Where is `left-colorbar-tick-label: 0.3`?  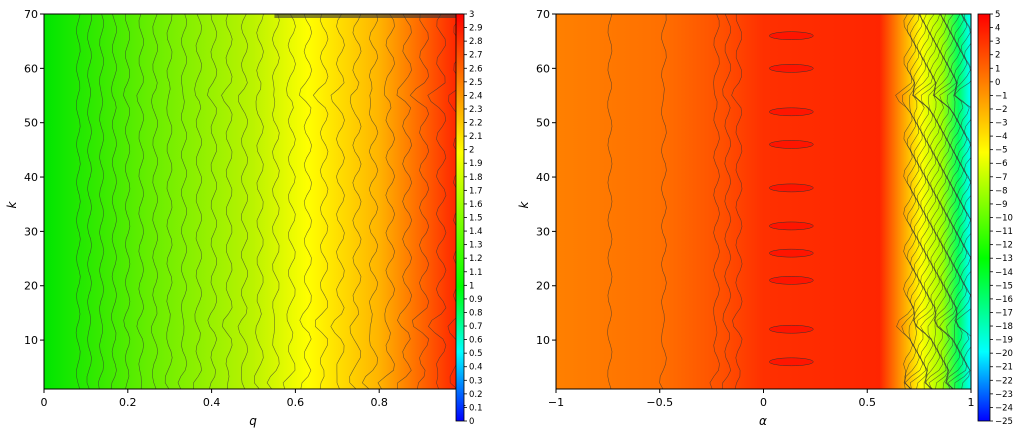 left-colorbar-tick-label: 0.3 is located at coordinates (476, 381).